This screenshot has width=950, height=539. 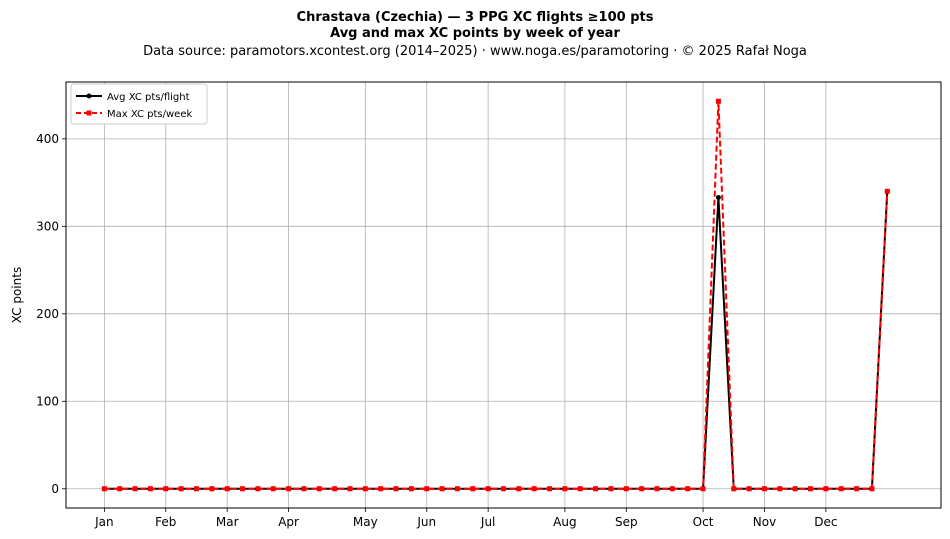 I want to click on chart-subtitle: Avg and max XC points by week of year, so click(x=475, y=33).